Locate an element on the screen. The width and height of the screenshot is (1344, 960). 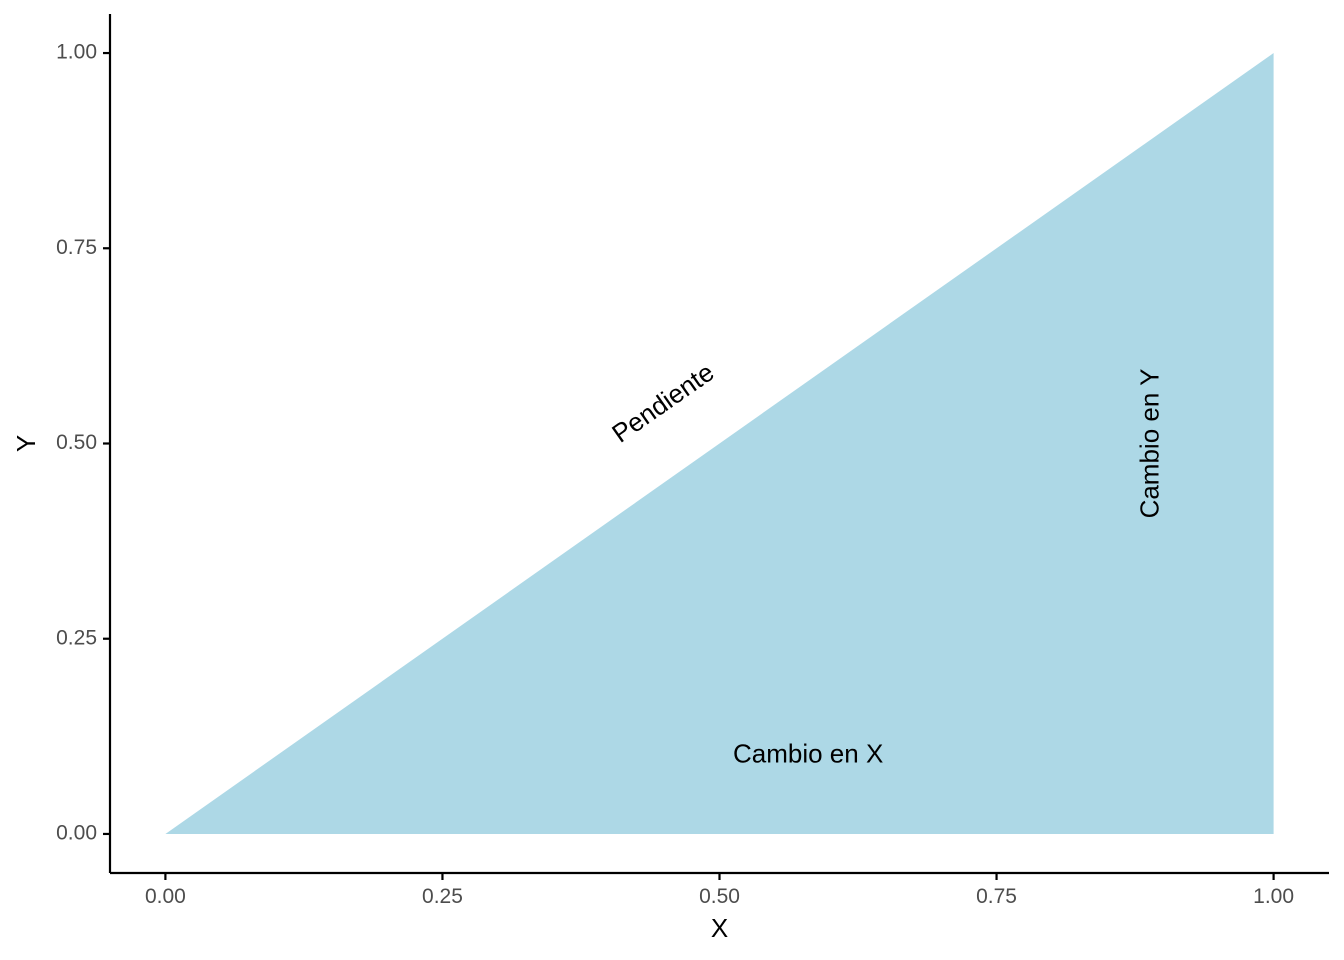
y-tick-label: 1.00 is located at coordinates (76, 52).